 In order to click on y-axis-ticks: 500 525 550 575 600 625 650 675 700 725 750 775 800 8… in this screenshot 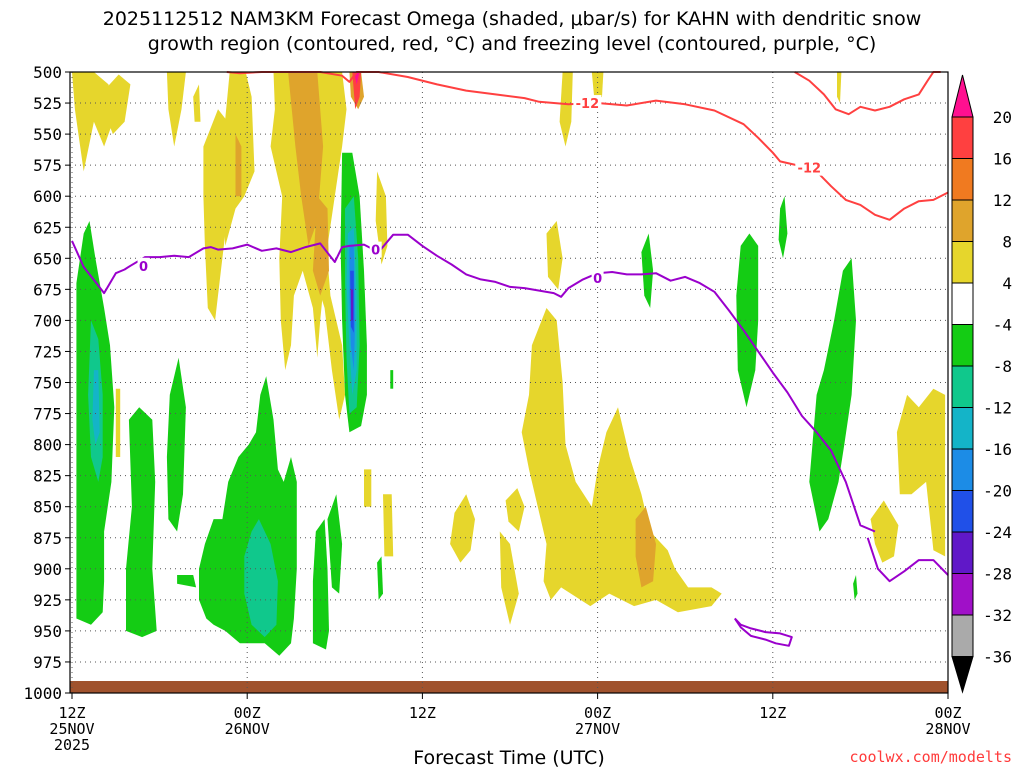, I will do `click(46, 383)`.